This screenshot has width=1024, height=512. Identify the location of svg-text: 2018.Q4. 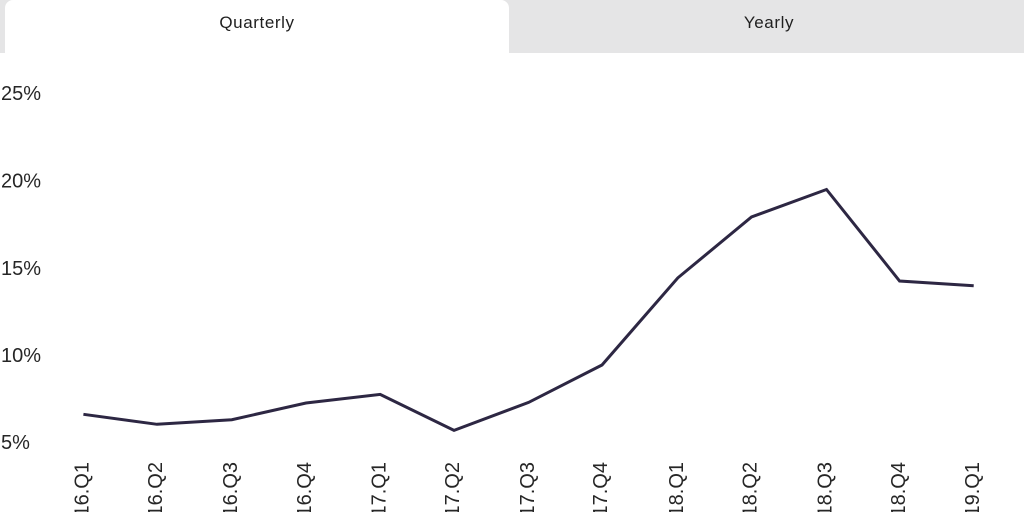
(899, 487).